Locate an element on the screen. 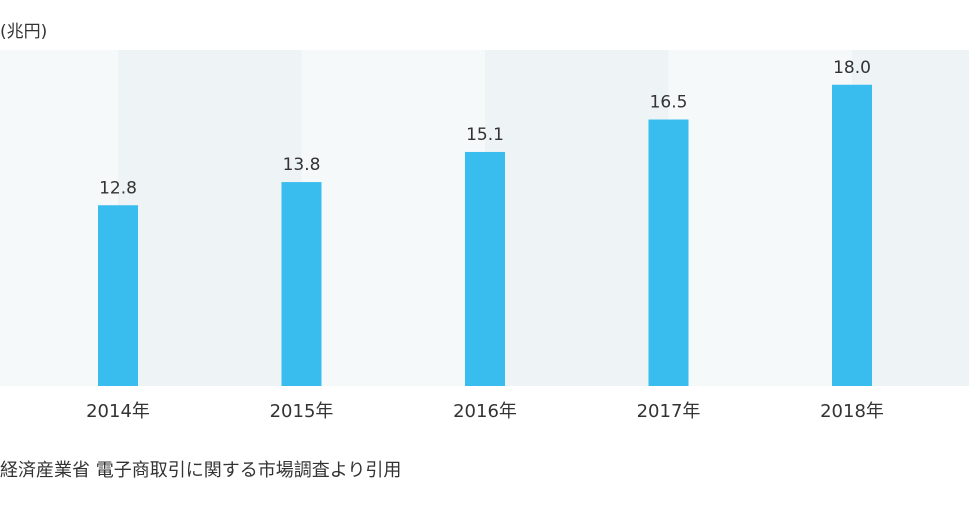  x-tick-label: 2017年 is located at coordinates (669, 411).